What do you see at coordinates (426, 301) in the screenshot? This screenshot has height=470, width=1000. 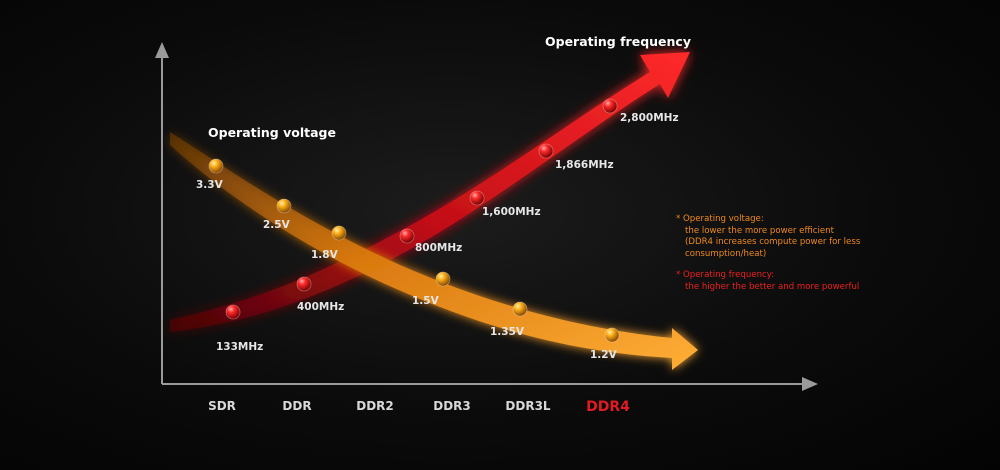 I see `voltage-data-label-3: 1.5V` at bounding box center [426, 301].